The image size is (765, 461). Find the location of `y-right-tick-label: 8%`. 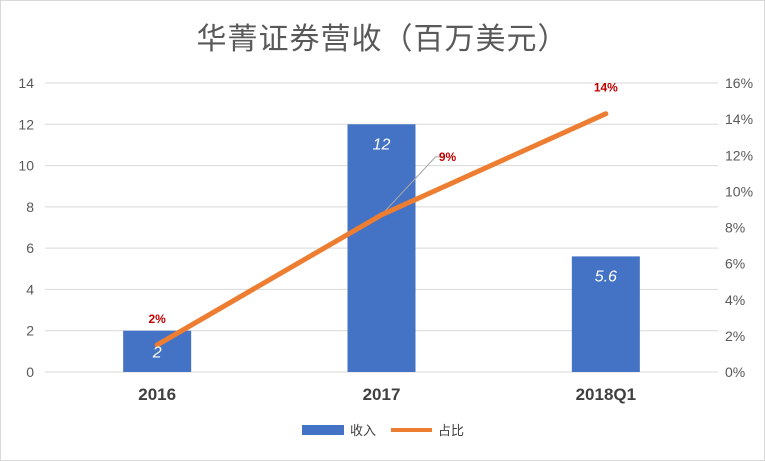

y-right-tick-label: 8% is located at coordinates (735, 228).